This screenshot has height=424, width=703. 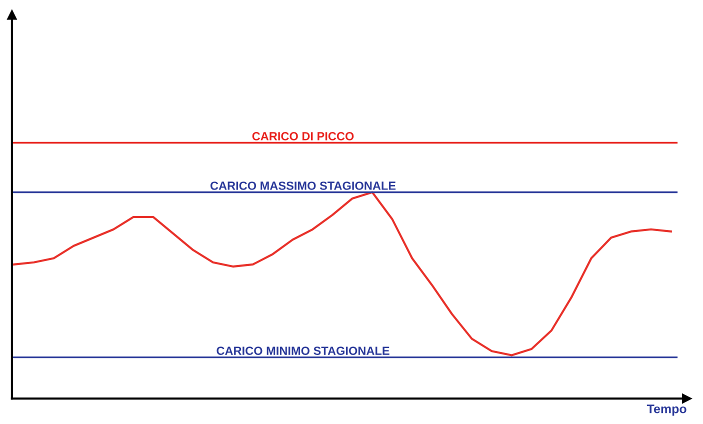 What do you see at coordinates (303, 350) in the screenshot?
I see `ref-line-label: CARICO MINIMO STAGIONALE` at bounding box center [303, 350].